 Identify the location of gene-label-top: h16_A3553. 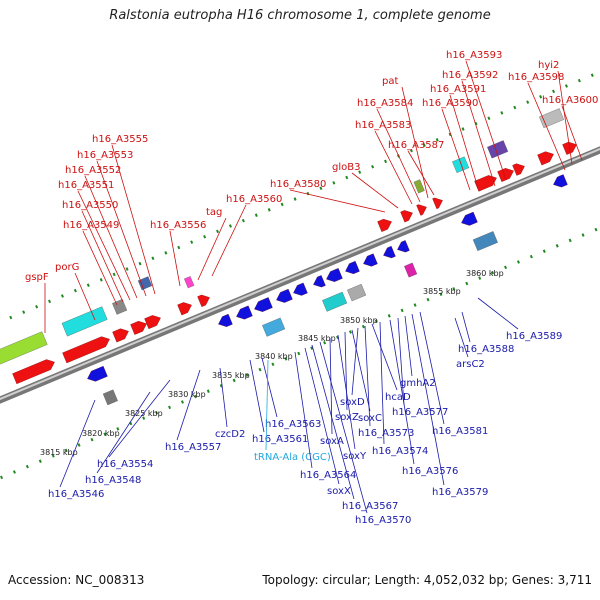
(105, 155).